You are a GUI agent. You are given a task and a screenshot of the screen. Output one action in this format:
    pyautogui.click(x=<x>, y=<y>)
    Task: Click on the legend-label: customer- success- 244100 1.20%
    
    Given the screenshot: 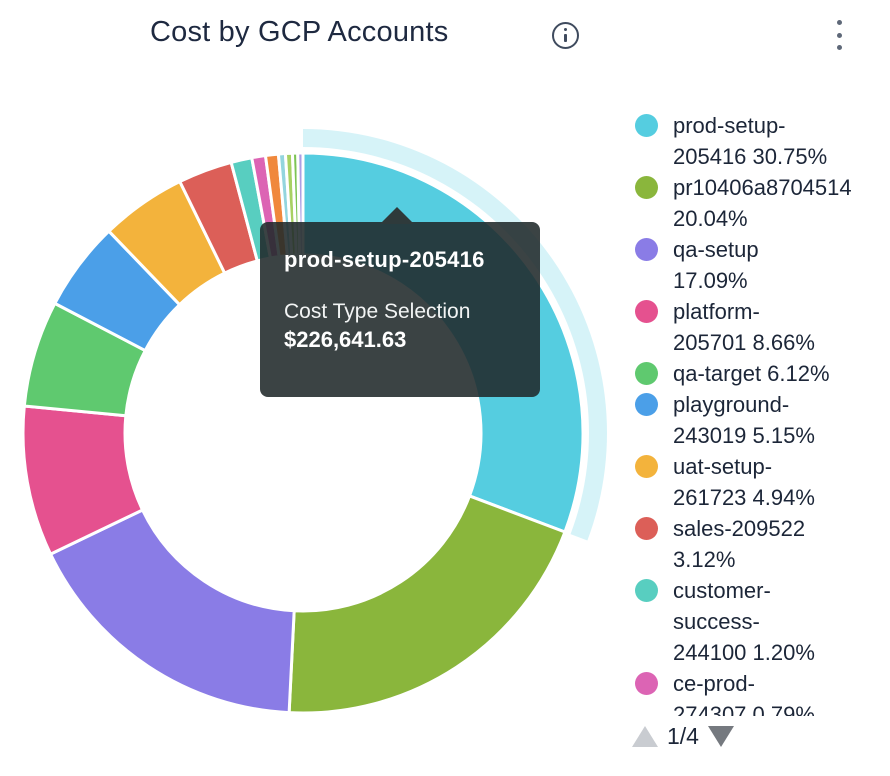 What is the action you would take?
    pyautogui.click(x=744, y=621)
    